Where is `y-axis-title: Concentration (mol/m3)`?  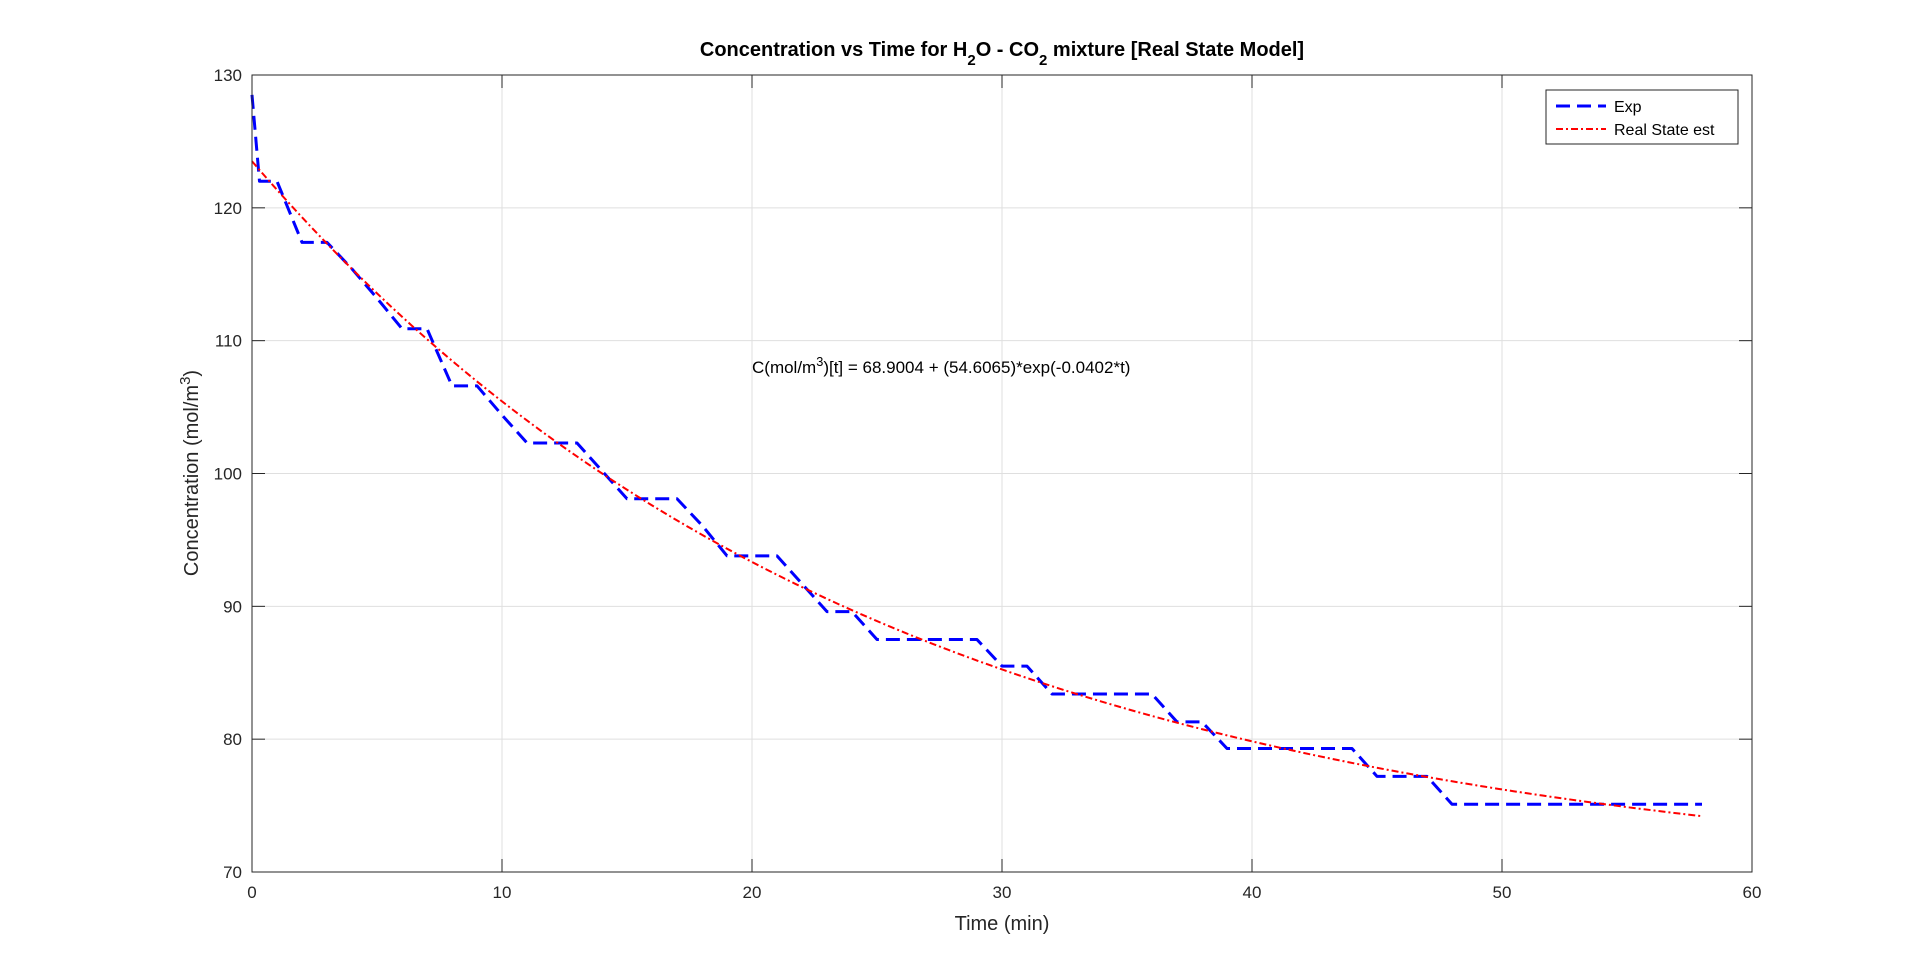 y-axis-title: Concentration (mol/m3) is located at coordinates (190, 473).